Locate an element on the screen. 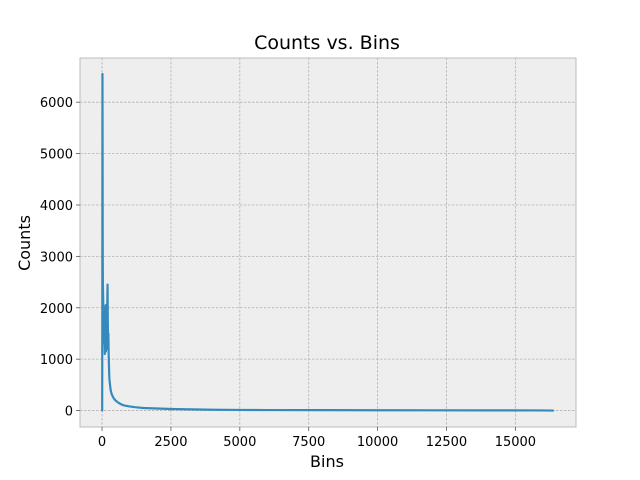  x-axis-label: Bins is located at coordinates (327, 461).